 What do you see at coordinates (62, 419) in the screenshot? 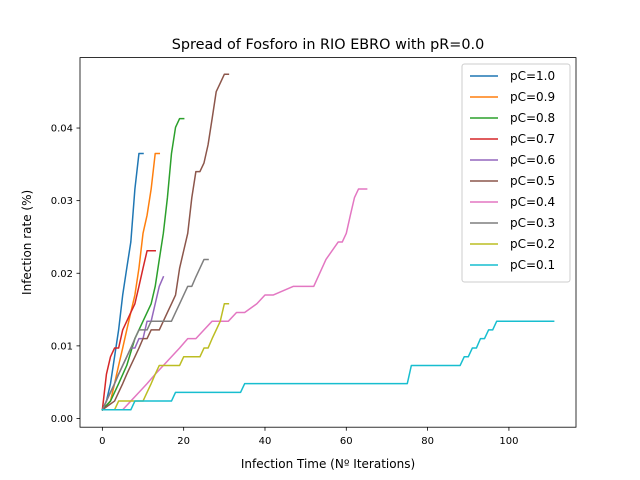
I see `y-tick-label: 0.00` at bounding box center [62, 419].